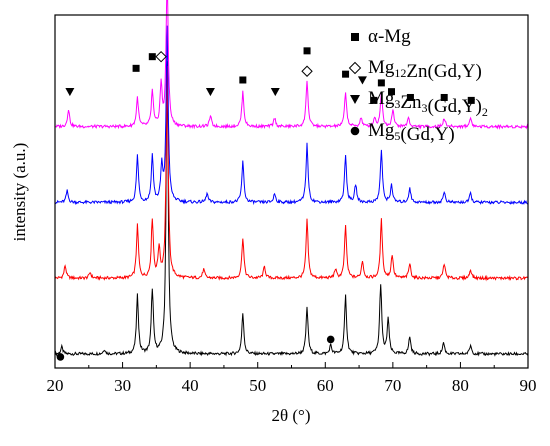  I want to click on x-tick-label: 80, so click(460, 385).